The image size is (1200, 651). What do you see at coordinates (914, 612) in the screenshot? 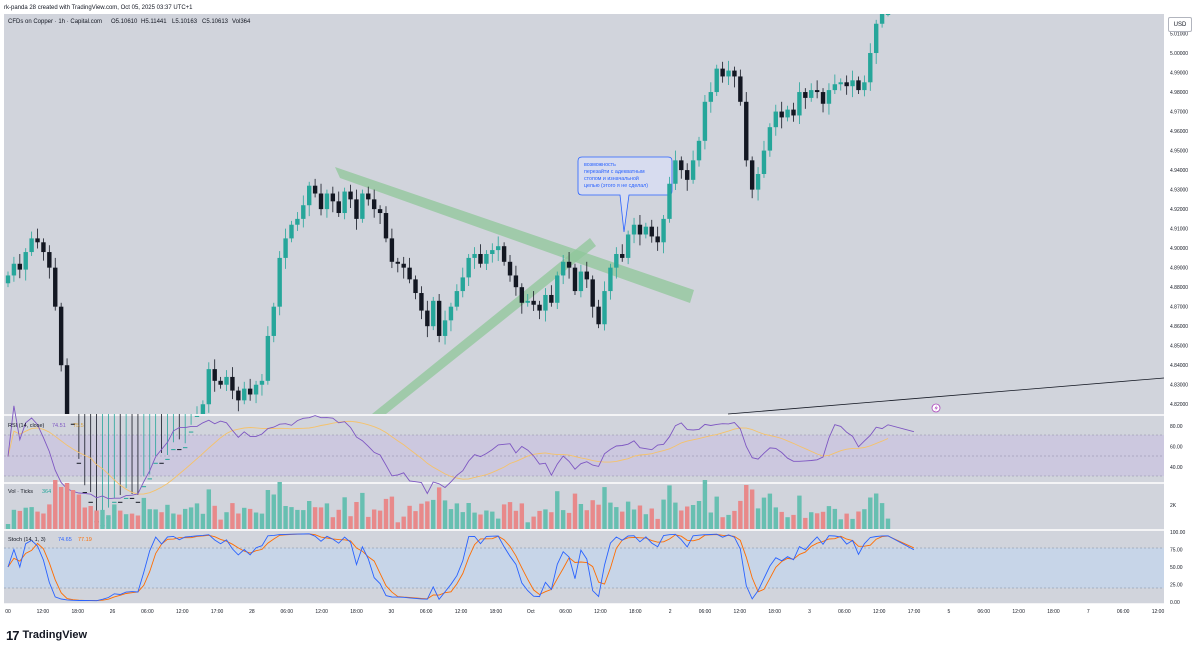
I see `time-tick-label: 17:00` at bounding box center [914, 612].